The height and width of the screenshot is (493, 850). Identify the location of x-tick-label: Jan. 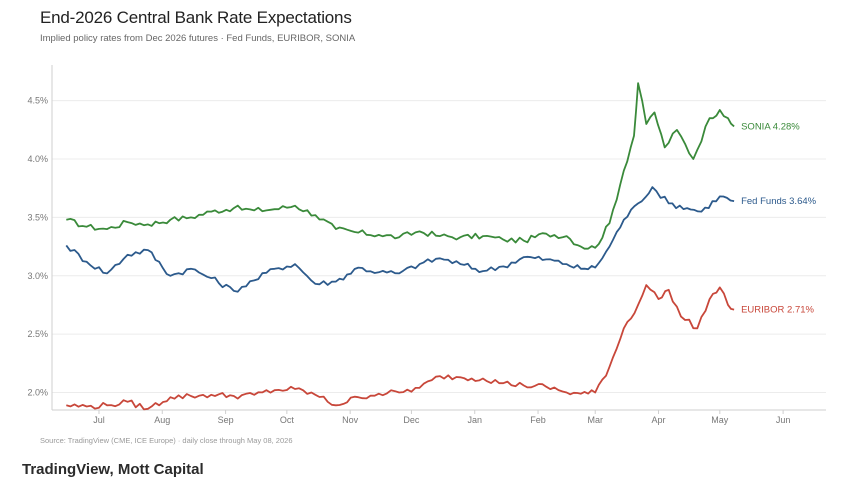
(474, 420).